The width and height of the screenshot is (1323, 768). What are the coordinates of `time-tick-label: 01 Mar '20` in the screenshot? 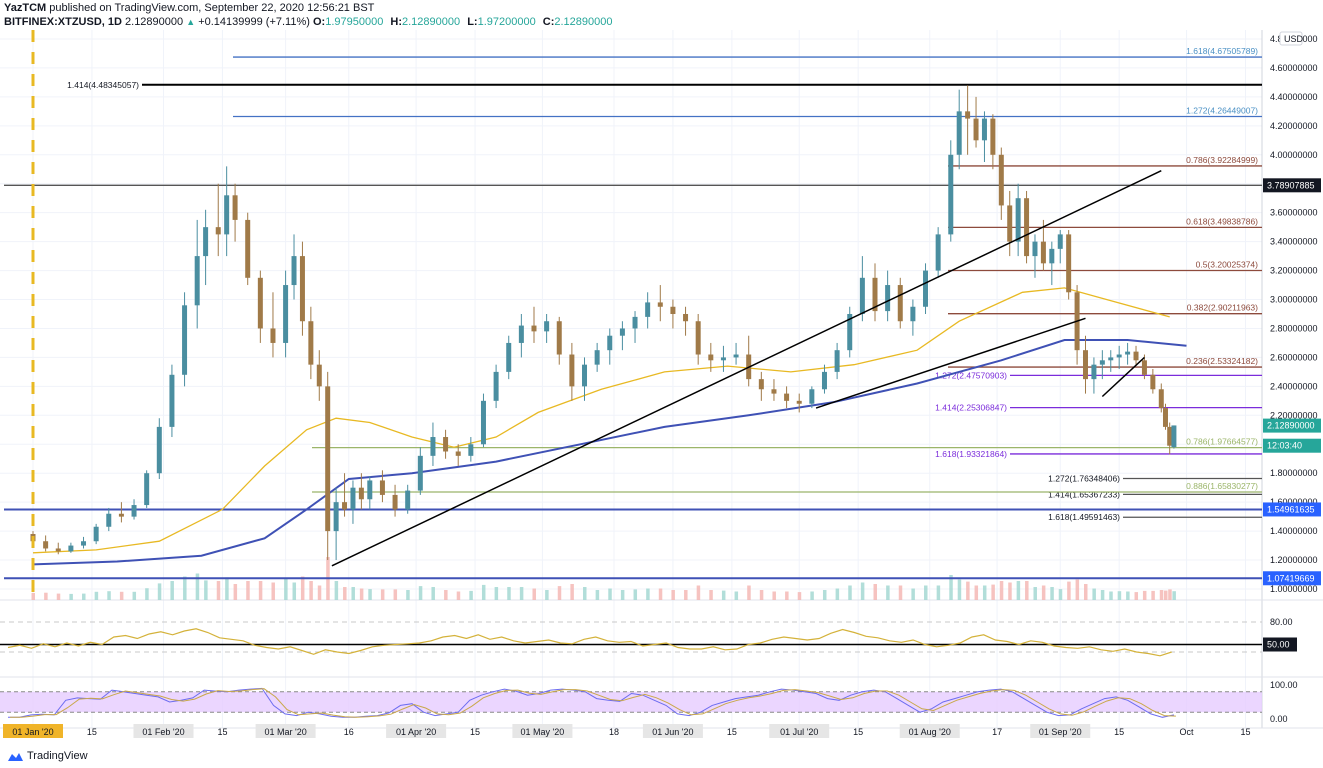 It's located at (285, 732).